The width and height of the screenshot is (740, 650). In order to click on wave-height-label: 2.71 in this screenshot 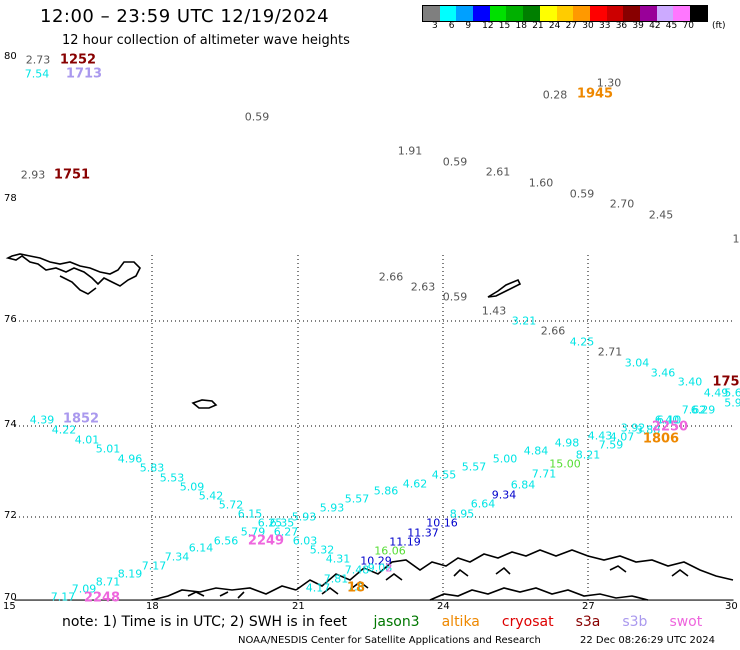, I will do `click(610, 352)`.